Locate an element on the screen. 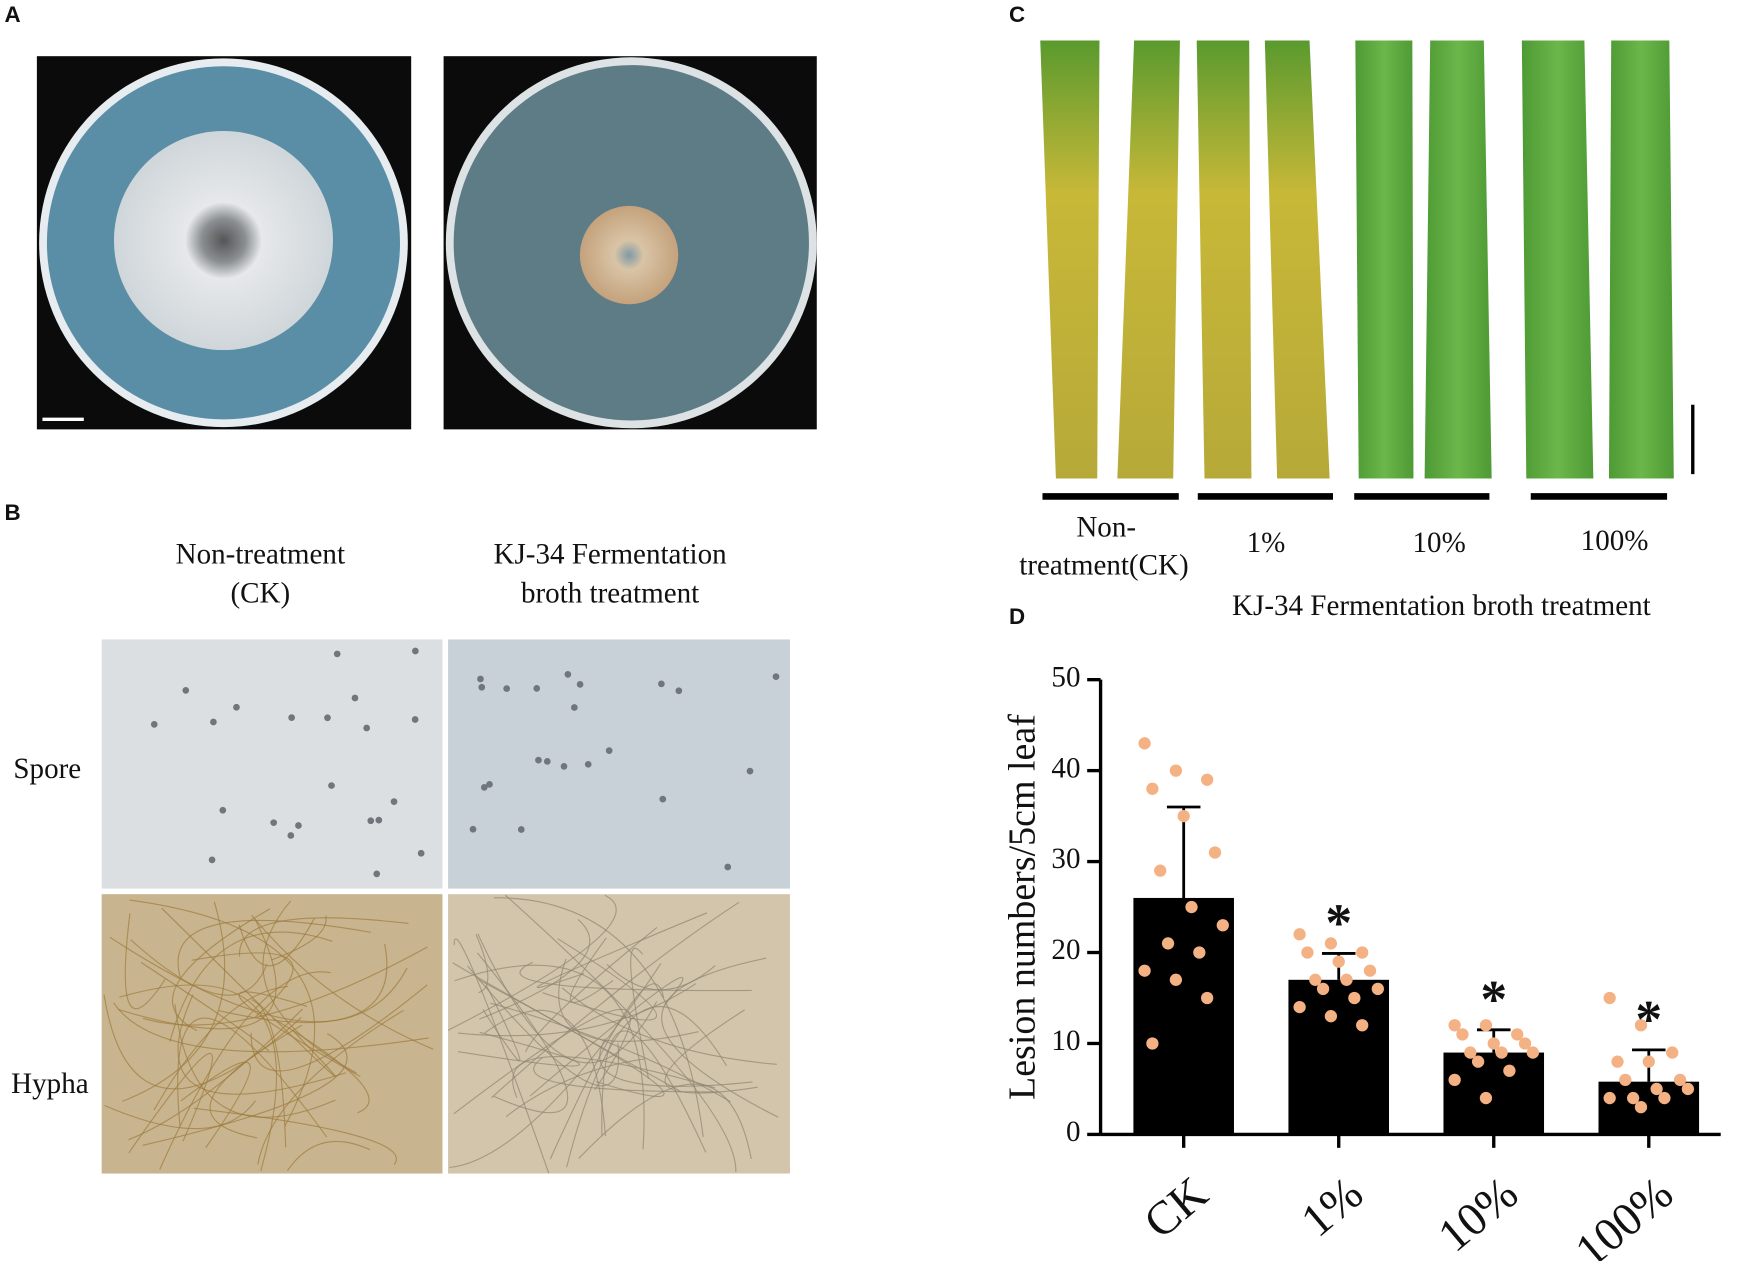 This screenshot has height=1261, width=1752. group-label: treatment(CK) is located at coordinates (1103, 566).